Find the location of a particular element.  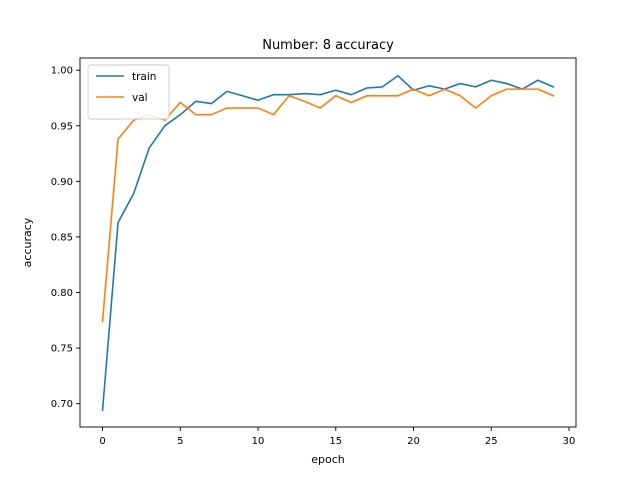

legend-label-val: val is located at coordinates (140, 98).